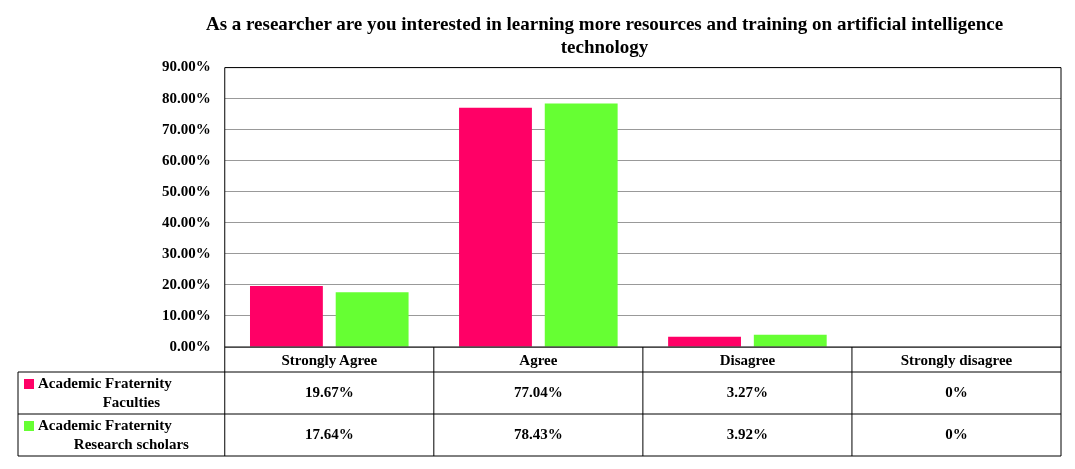 The height and width of the screenshot is (469, 1075). What do you see at coordinates (604, 35) in the screenshot?
I see `chart-title: As a researcher are you interested in learning more resources and training on artificial intelligence technology` at bounding box center [604, 35].